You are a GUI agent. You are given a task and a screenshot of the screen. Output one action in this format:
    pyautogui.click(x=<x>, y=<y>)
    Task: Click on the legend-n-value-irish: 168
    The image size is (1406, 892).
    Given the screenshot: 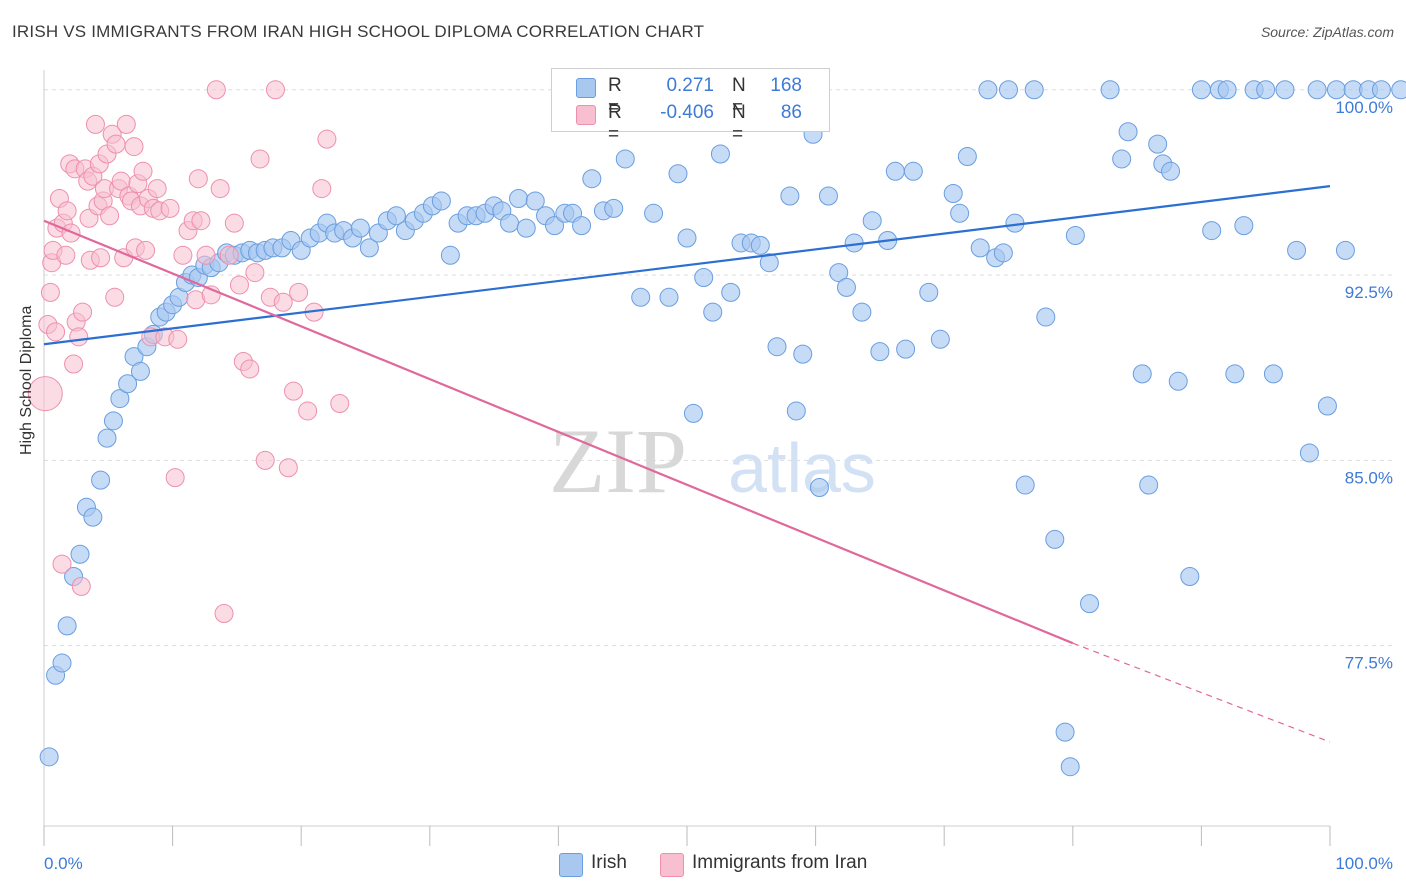 What is the action you would take?
    pyautogui.click(x=786, y=85)
    